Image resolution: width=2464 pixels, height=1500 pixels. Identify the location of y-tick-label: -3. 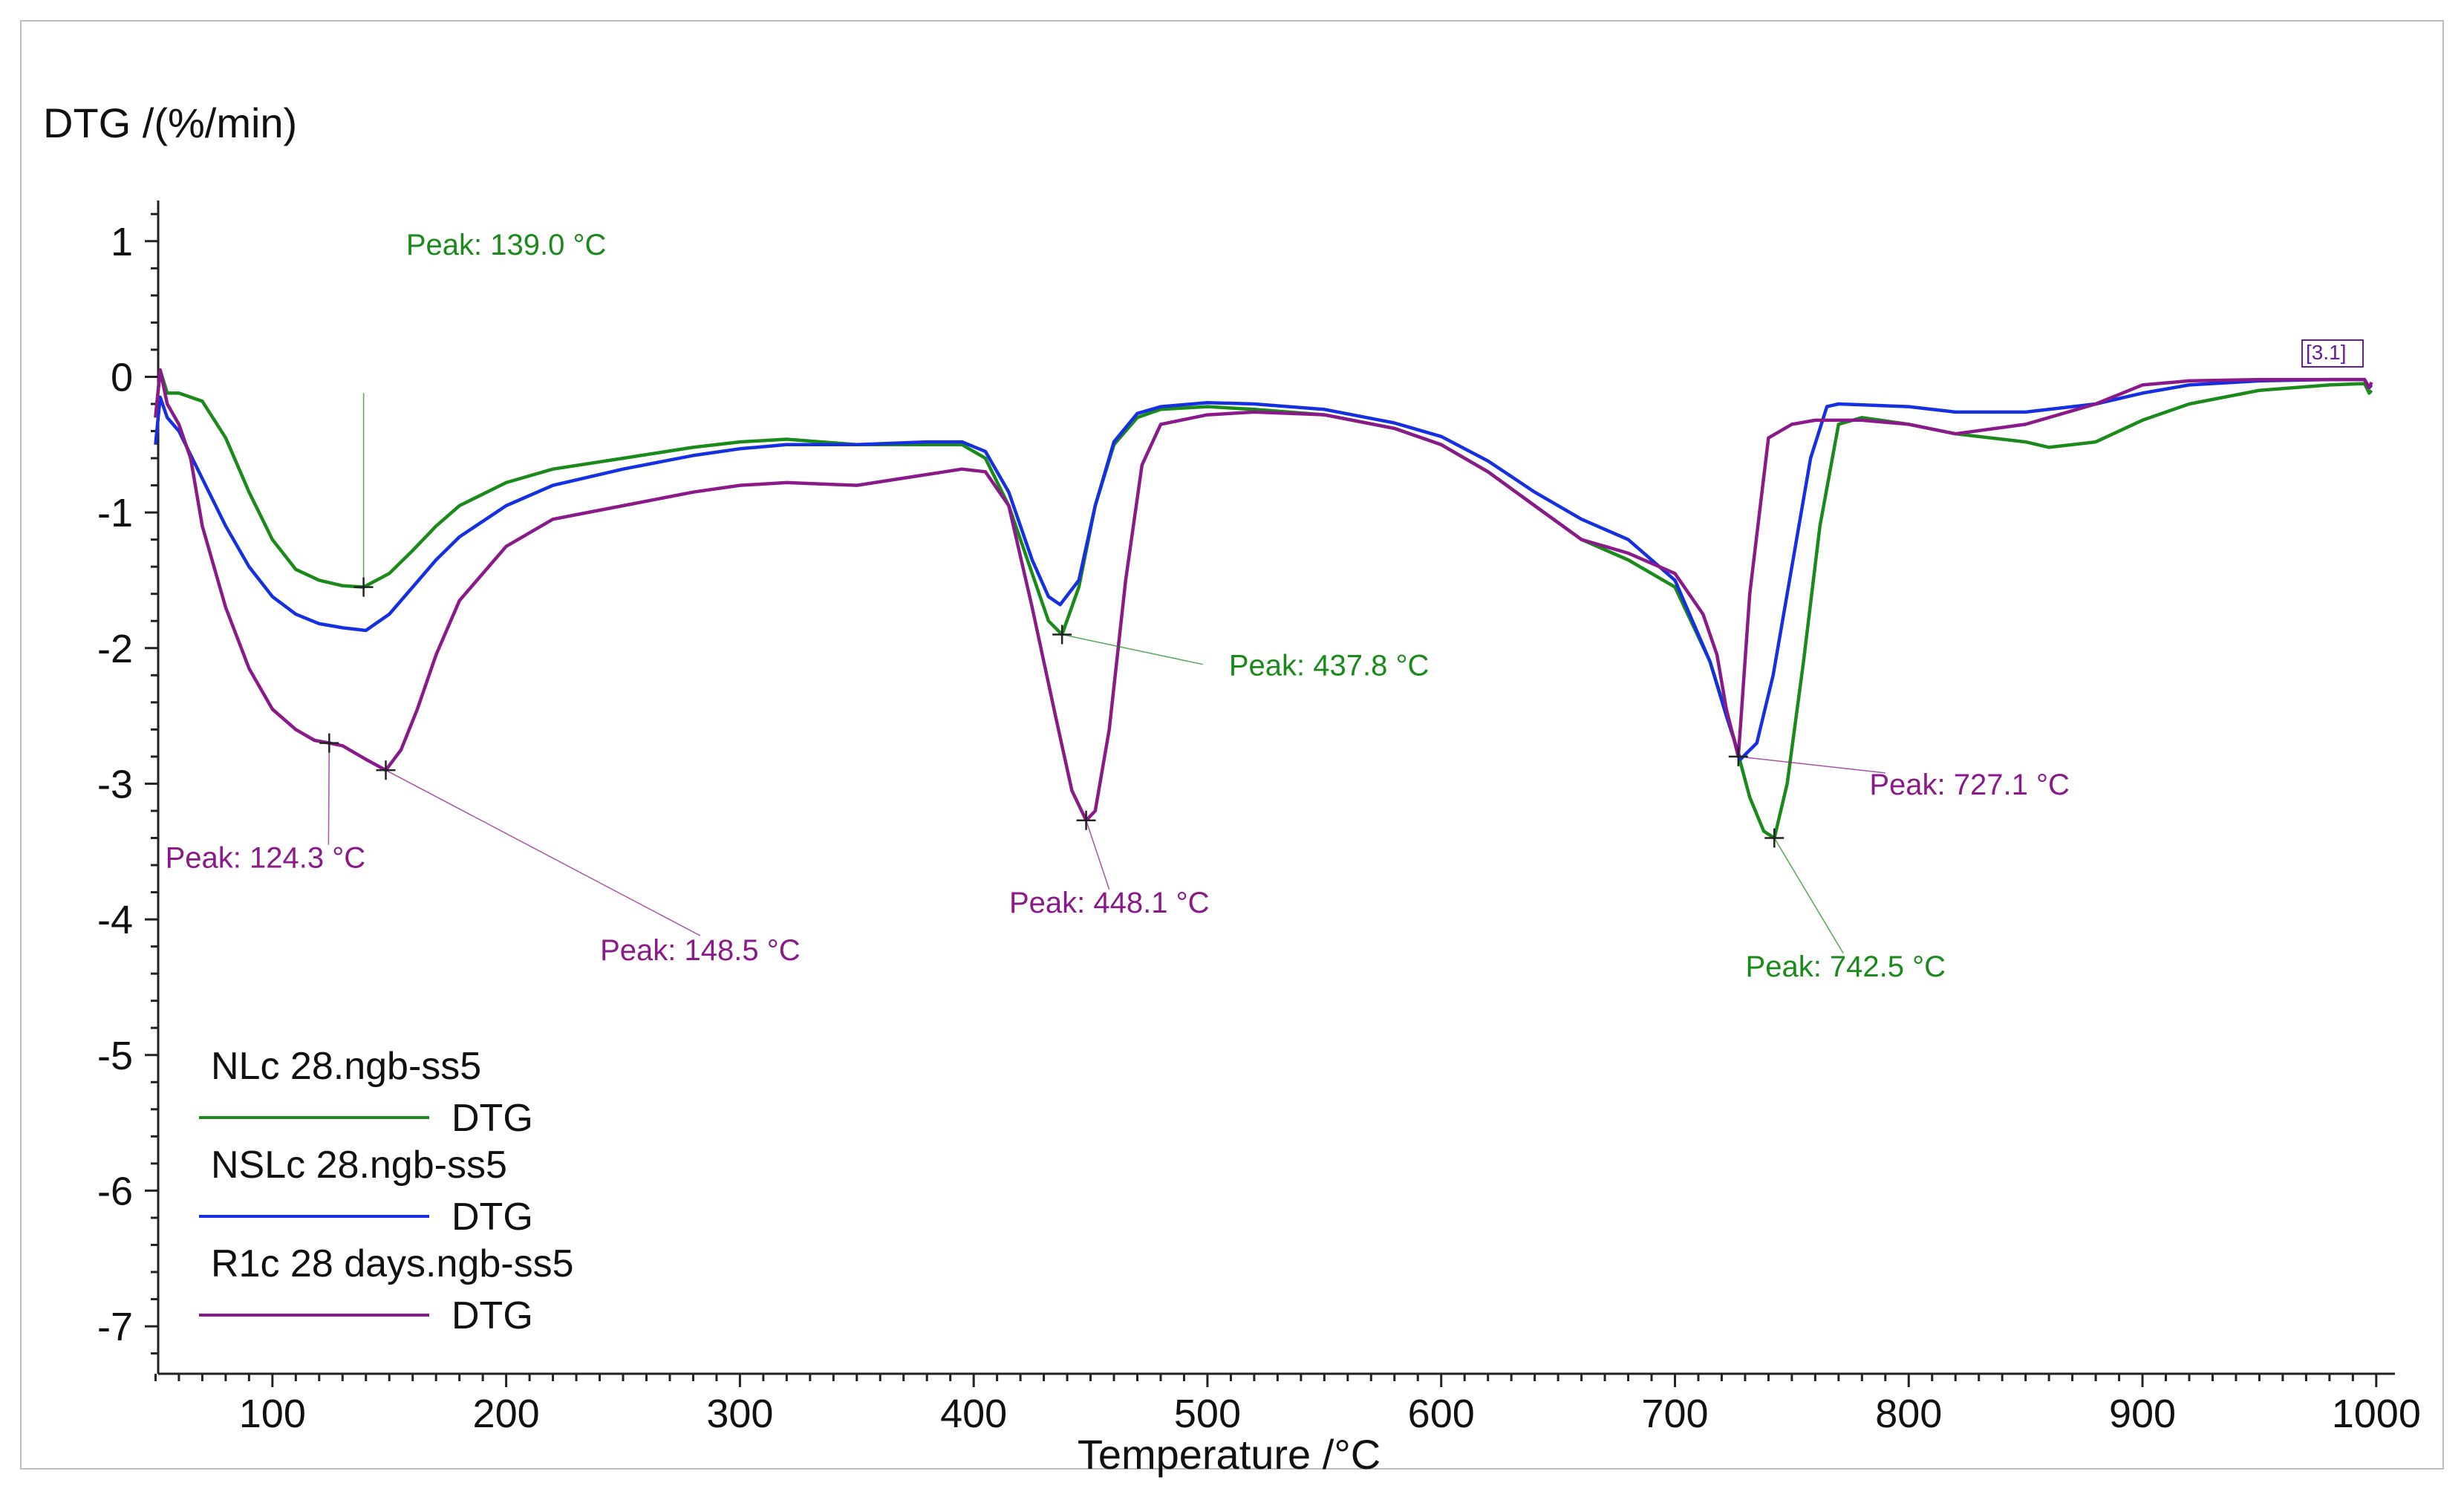
(115, 784).